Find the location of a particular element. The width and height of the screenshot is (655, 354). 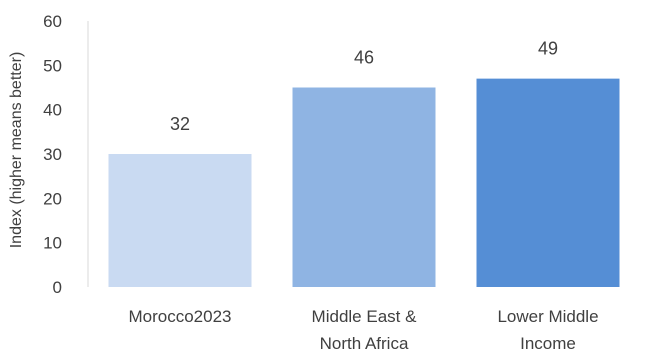

y-tick-label: 60 is located at coordinates (52, 21).